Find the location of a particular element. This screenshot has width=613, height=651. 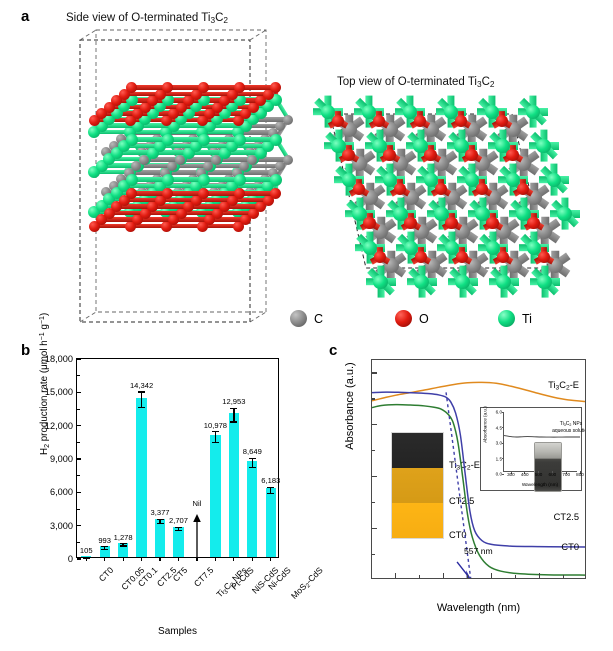

curve-label-ct2-5: CT2.5 is located at coordinates (566, 517).